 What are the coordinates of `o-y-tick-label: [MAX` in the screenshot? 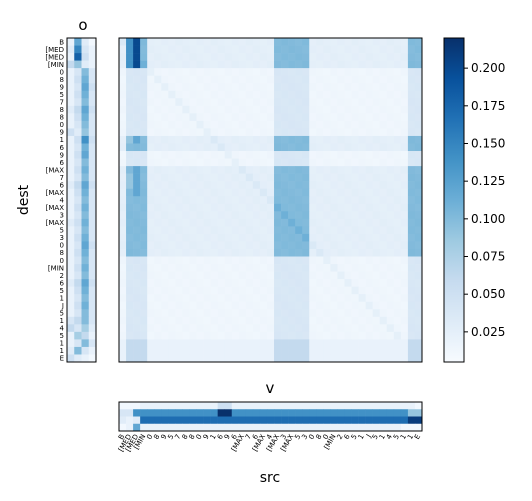 It's located at (55, 170).